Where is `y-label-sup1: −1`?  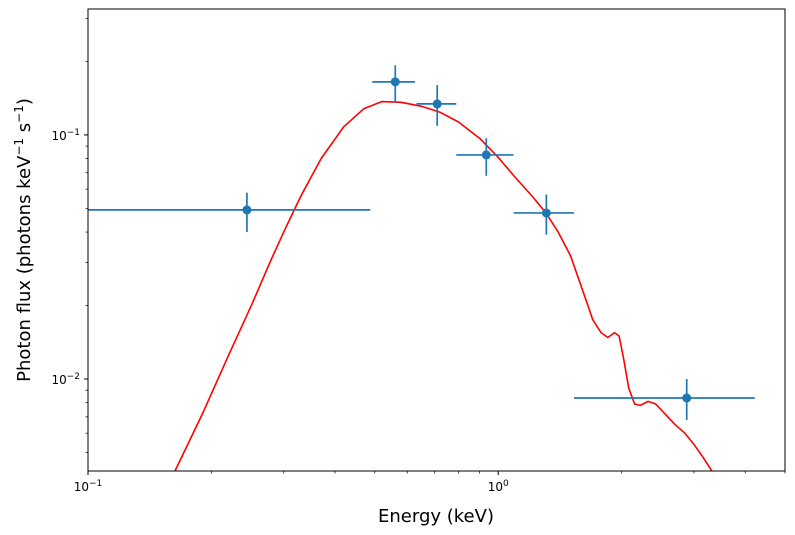
y-label-sup1: −1 is located at coordinates (19, 147).